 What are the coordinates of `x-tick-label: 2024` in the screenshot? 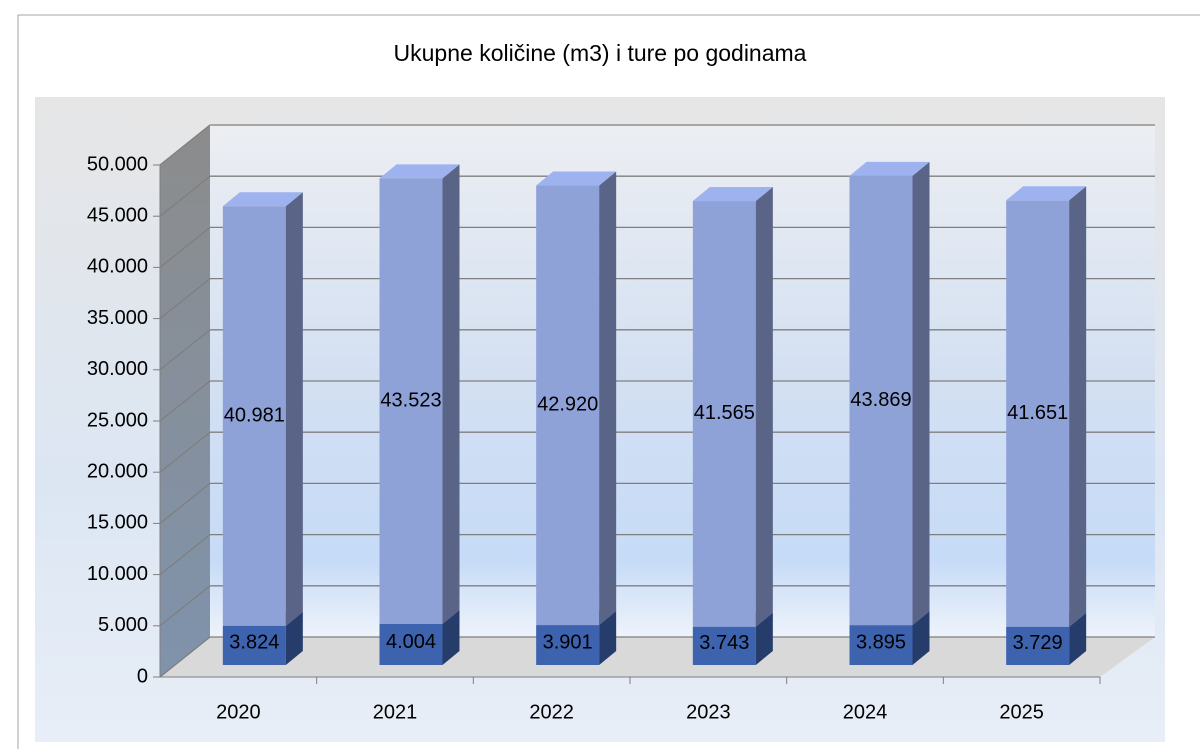 It's located at (865, 712).